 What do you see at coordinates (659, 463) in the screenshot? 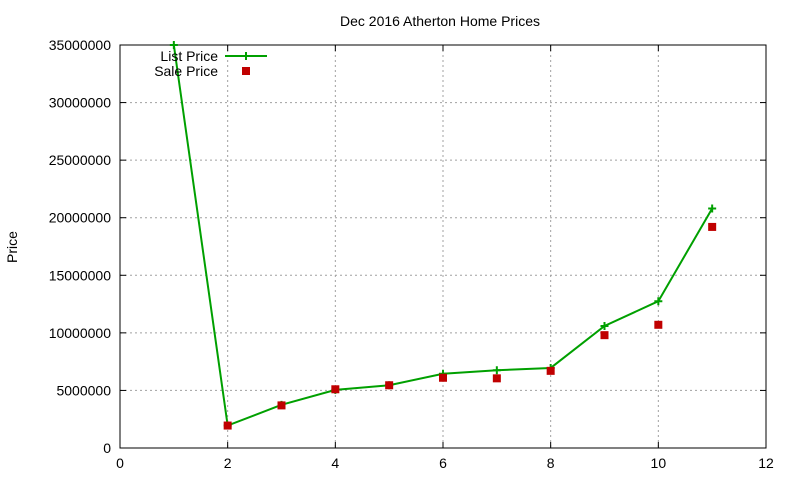
I see `x-tick-label: 10` at bounding box center [659, 463].